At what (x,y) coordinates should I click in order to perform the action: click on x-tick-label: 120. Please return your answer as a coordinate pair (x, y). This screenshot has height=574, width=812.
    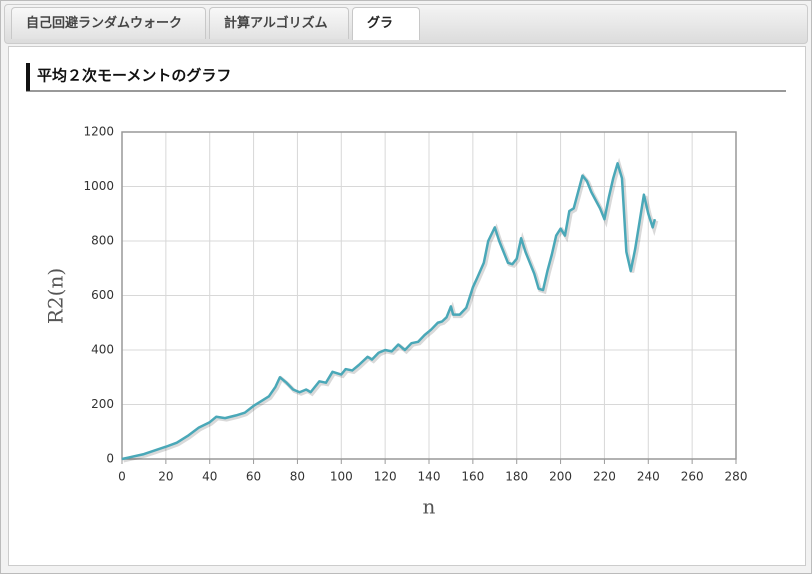
    Looking at the image, I should click on (385, 477).